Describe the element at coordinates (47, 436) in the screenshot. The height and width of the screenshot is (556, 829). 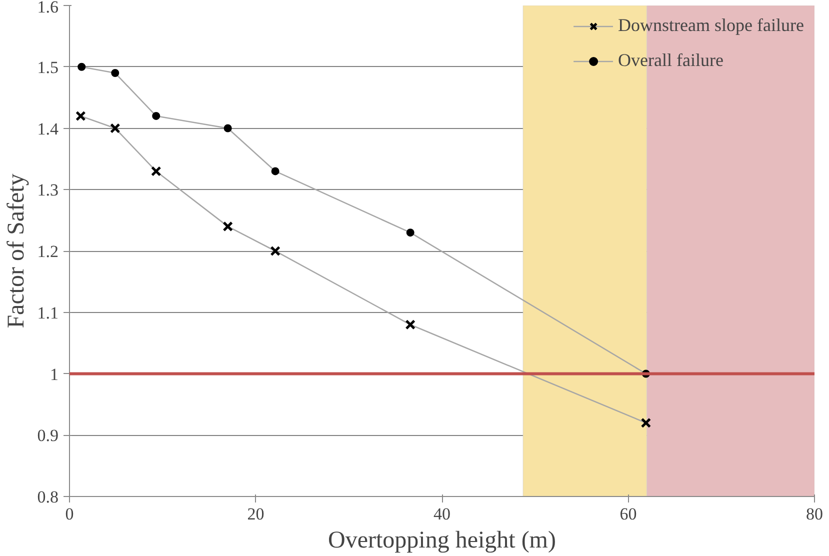
I see `y-tick-label: 0.9` at that location.